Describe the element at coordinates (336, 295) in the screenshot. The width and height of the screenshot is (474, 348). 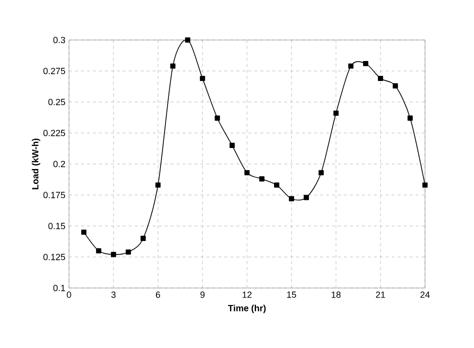
I see `x-tick-label: 18` at that location.